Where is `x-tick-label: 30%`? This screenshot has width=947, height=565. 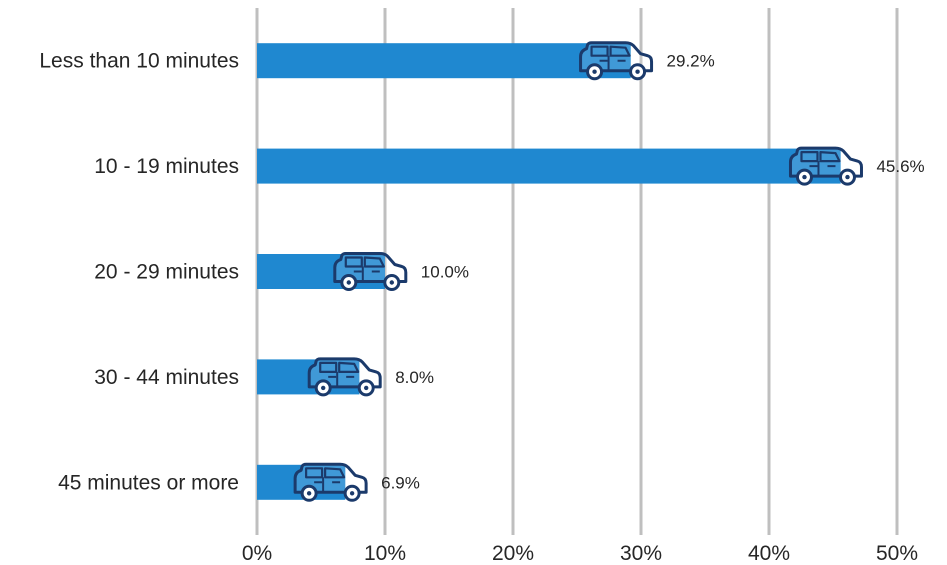 x-tick-label: 30% is located at coordinates (641, 553).